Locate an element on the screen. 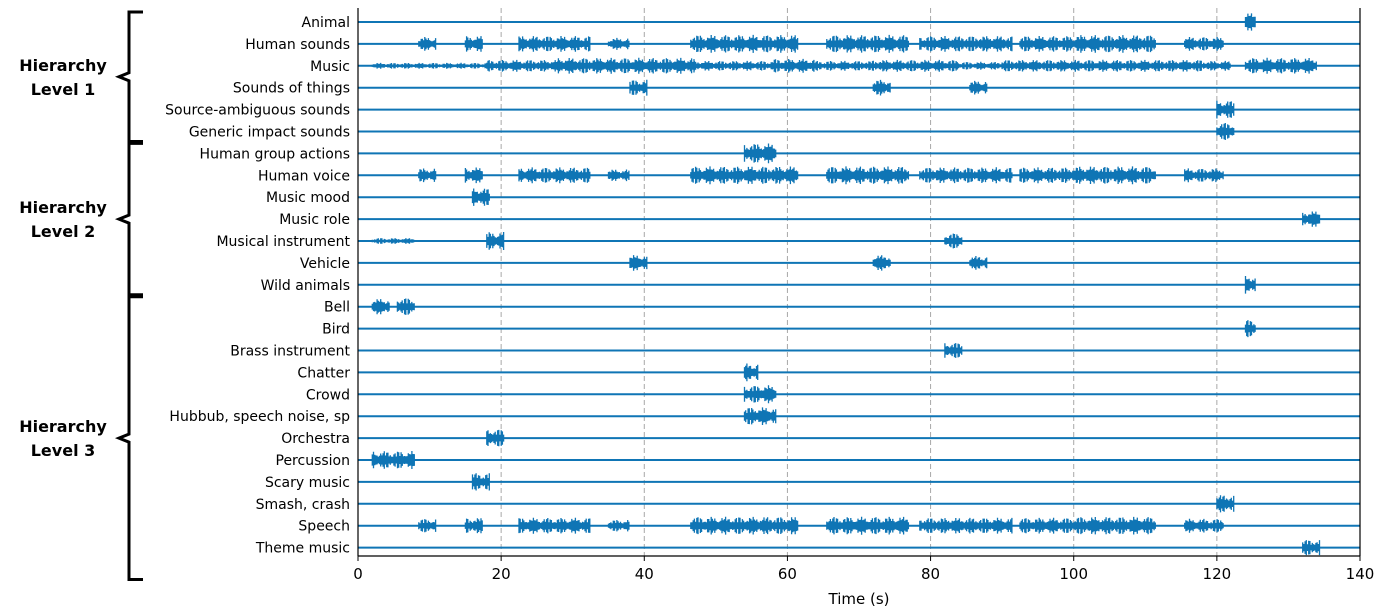  series-label: Scary music is located at coordinates (307, 483).